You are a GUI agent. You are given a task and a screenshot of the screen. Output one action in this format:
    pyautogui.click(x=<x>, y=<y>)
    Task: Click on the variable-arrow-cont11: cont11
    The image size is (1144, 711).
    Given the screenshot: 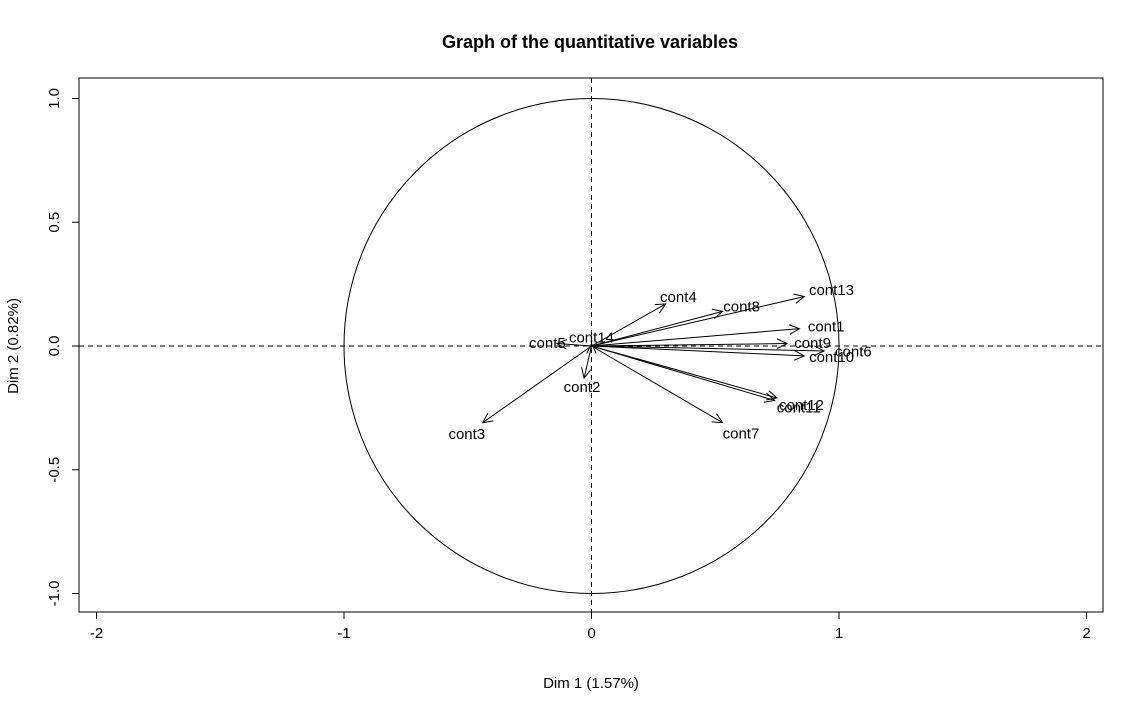 What is the action you would take?
    pyautogui.click(x=706, y=381)
    